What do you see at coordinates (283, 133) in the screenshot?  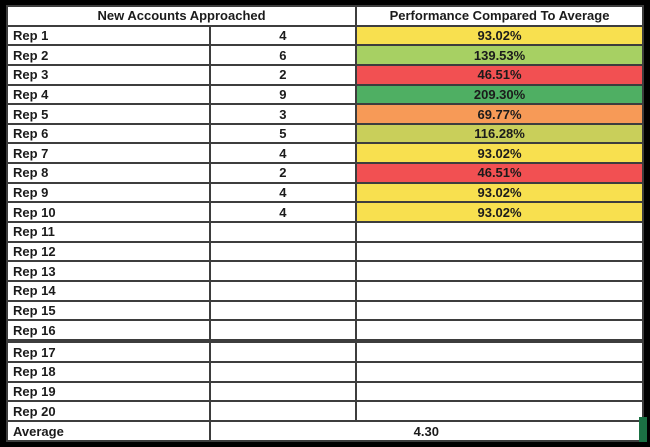 I see `accounts-value-cell: 5` at bounding box center [283, 133].